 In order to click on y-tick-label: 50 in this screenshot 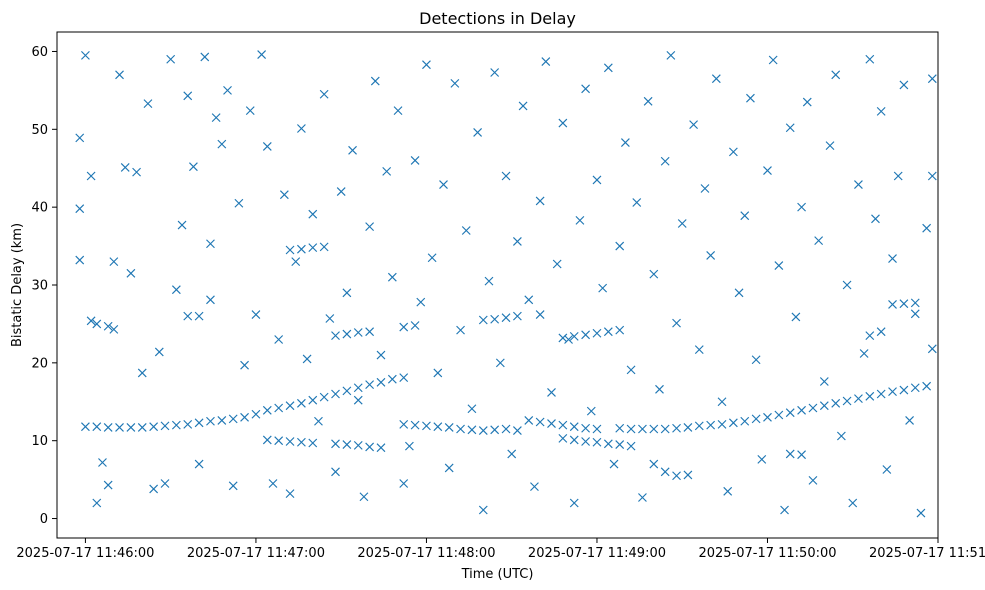, I will do `click(39, 130)`.